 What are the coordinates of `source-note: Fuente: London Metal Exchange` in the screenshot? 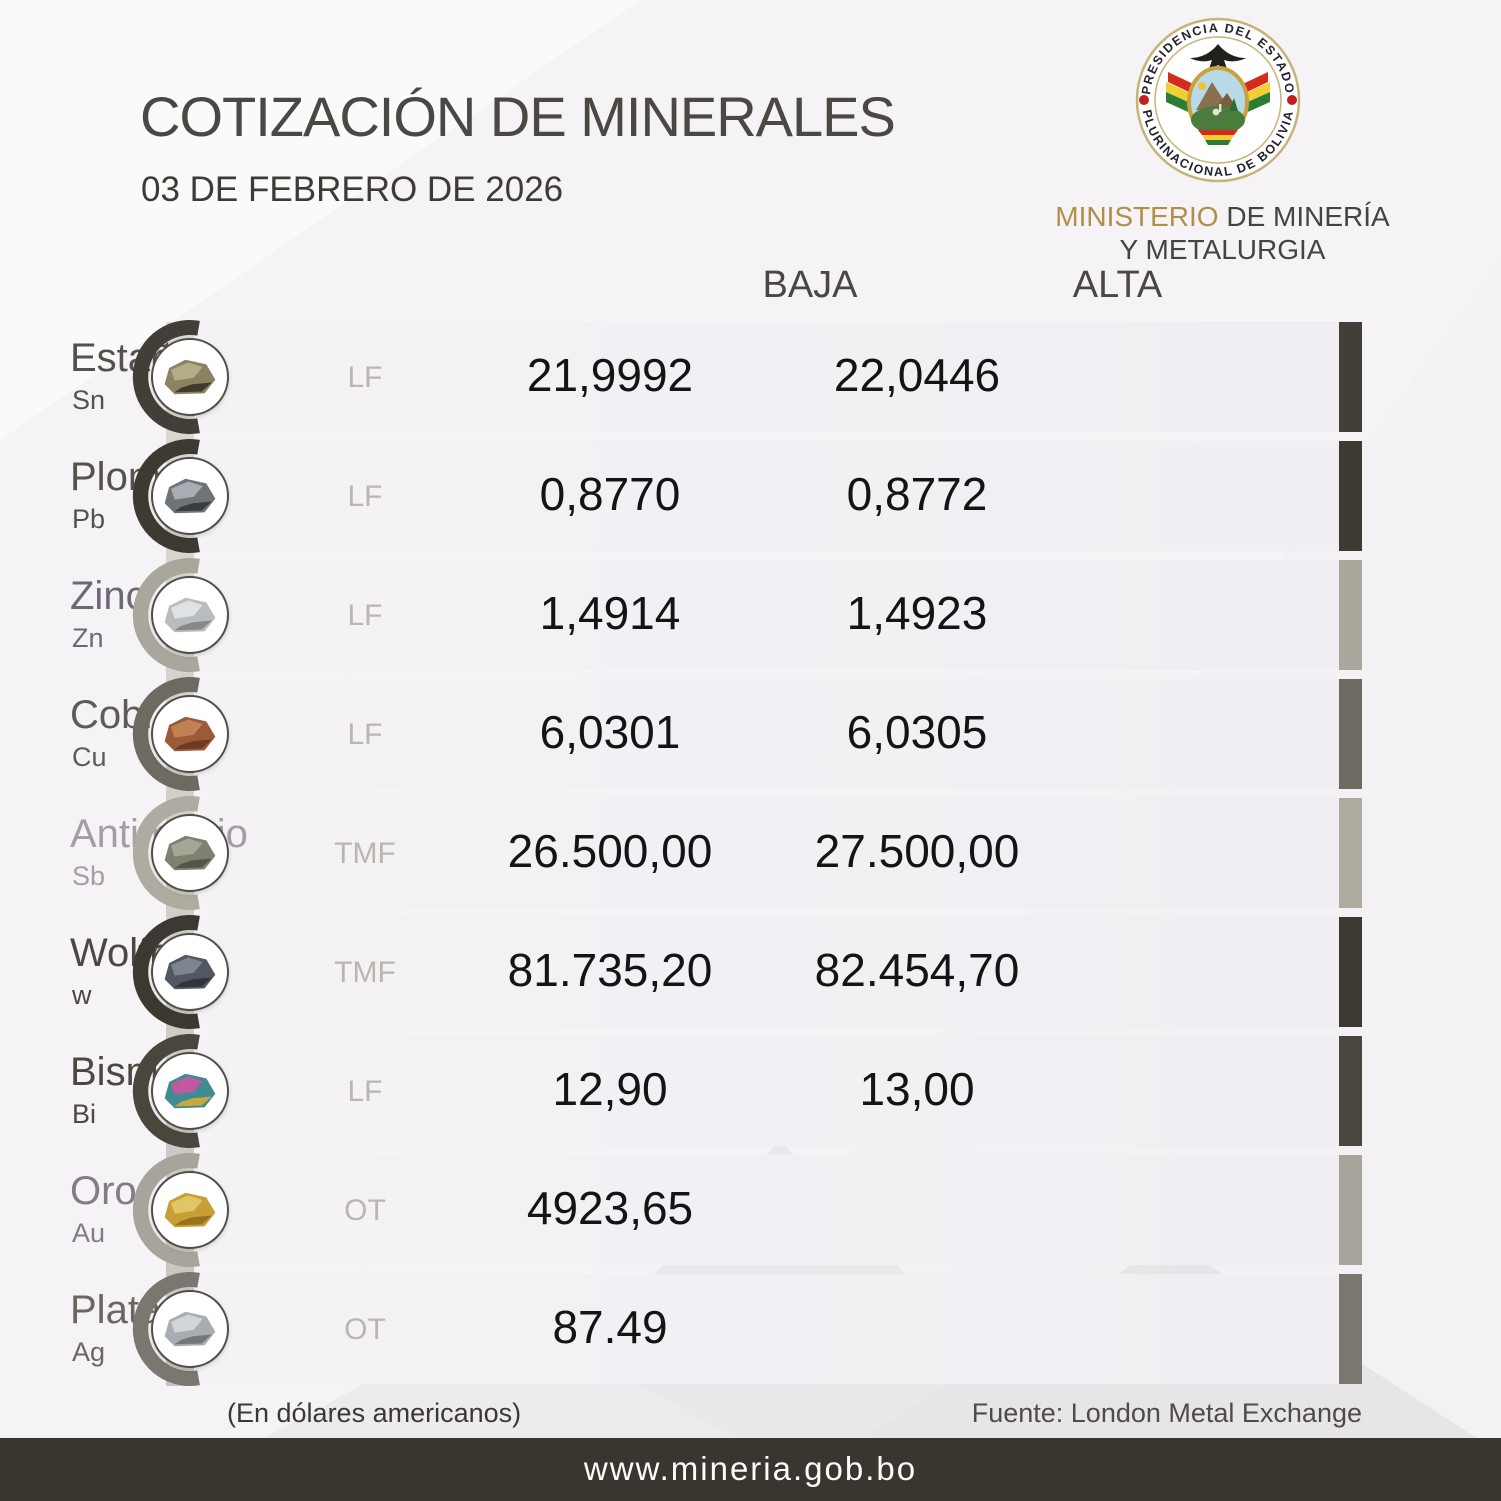 It's located at (1166, 1413).